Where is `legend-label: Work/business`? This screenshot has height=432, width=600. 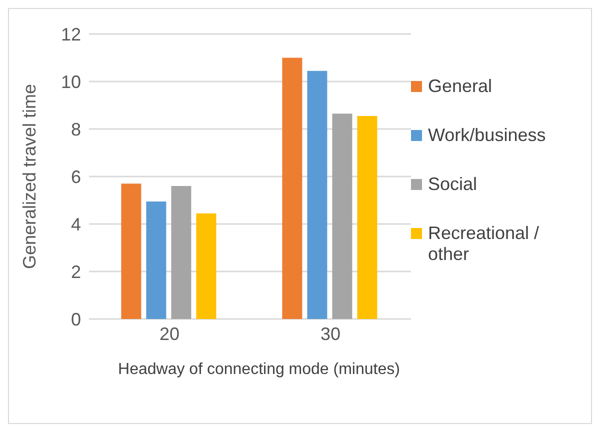 legend-label: Work/business is located at coordinates (487, 135).